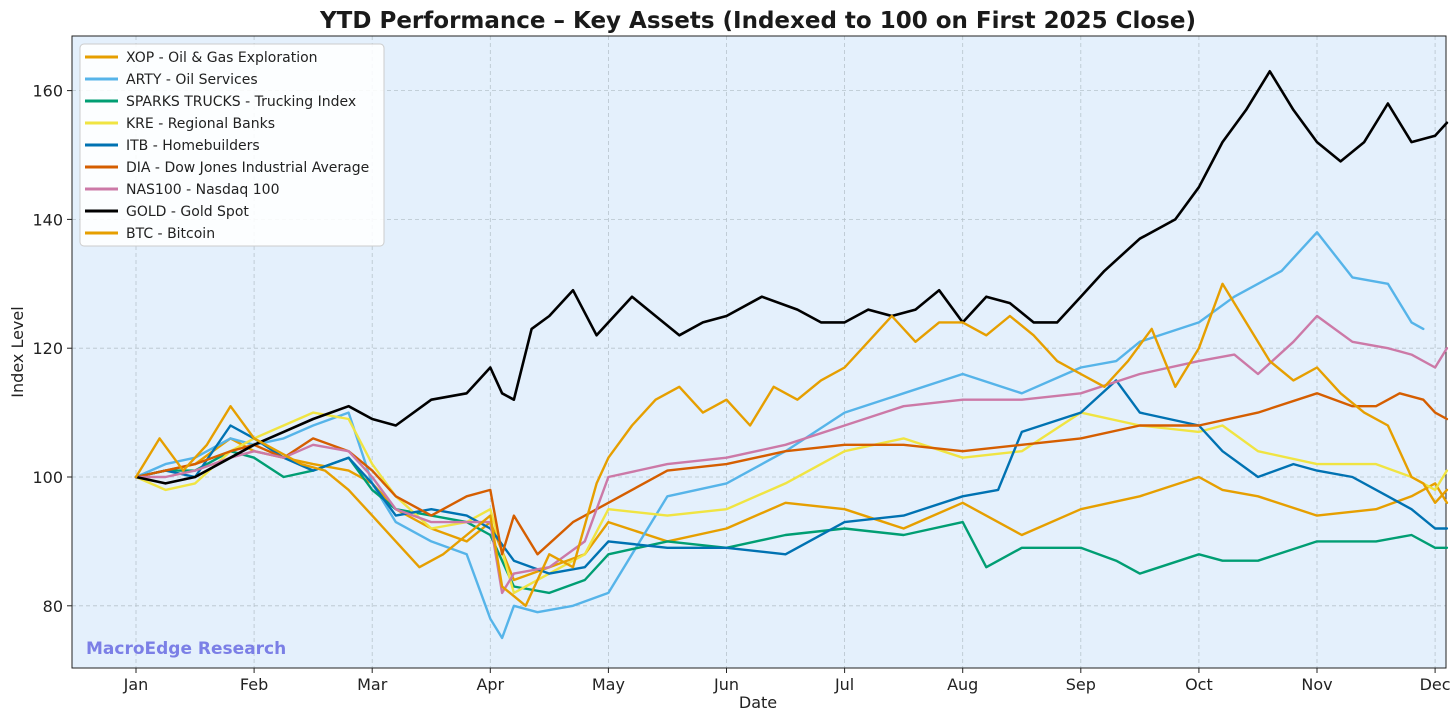 The width and height of the screenshot is (1456, 723). I want to click on y-axis-label: Index Level, so click(17, 351).